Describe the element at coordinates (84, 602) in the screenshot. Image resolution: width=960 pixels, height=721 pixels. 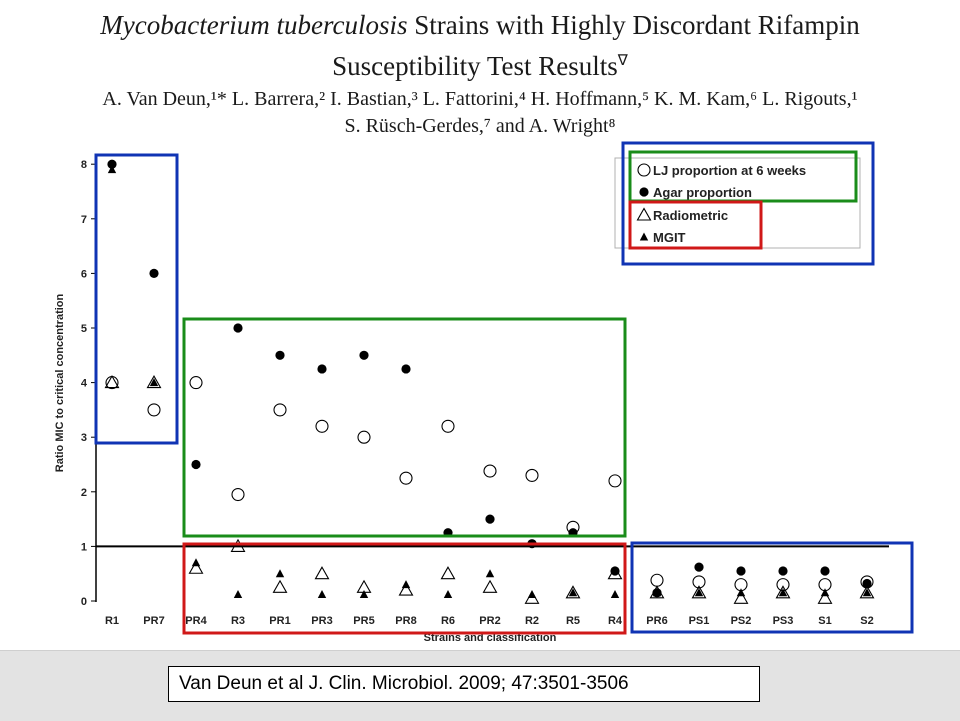
I see `y-tick-label: 0` at that location.